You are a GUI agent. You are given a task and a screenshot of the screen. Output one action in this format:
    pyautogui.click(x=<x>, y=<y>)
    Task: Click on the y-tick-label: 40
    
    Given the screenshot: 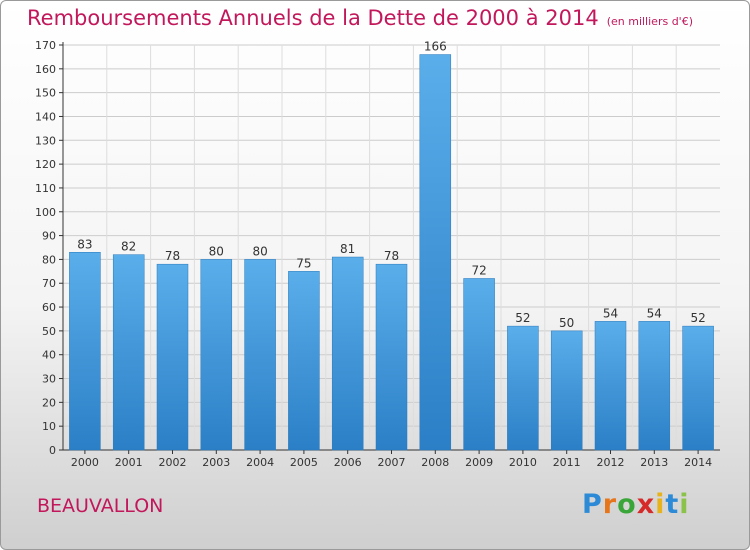 What is the action you would take?
    pyautogui.click(x=49, y=355)
    